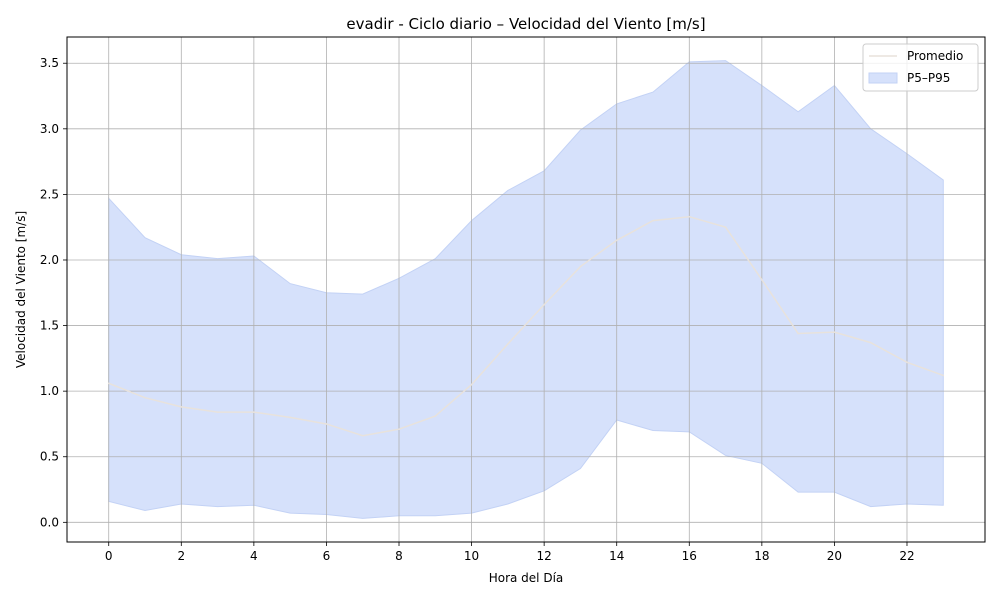 This screenshot has width=1000, height=600. I want to click on legend-label-p5-p95: P5–P95, so click(928, 78).